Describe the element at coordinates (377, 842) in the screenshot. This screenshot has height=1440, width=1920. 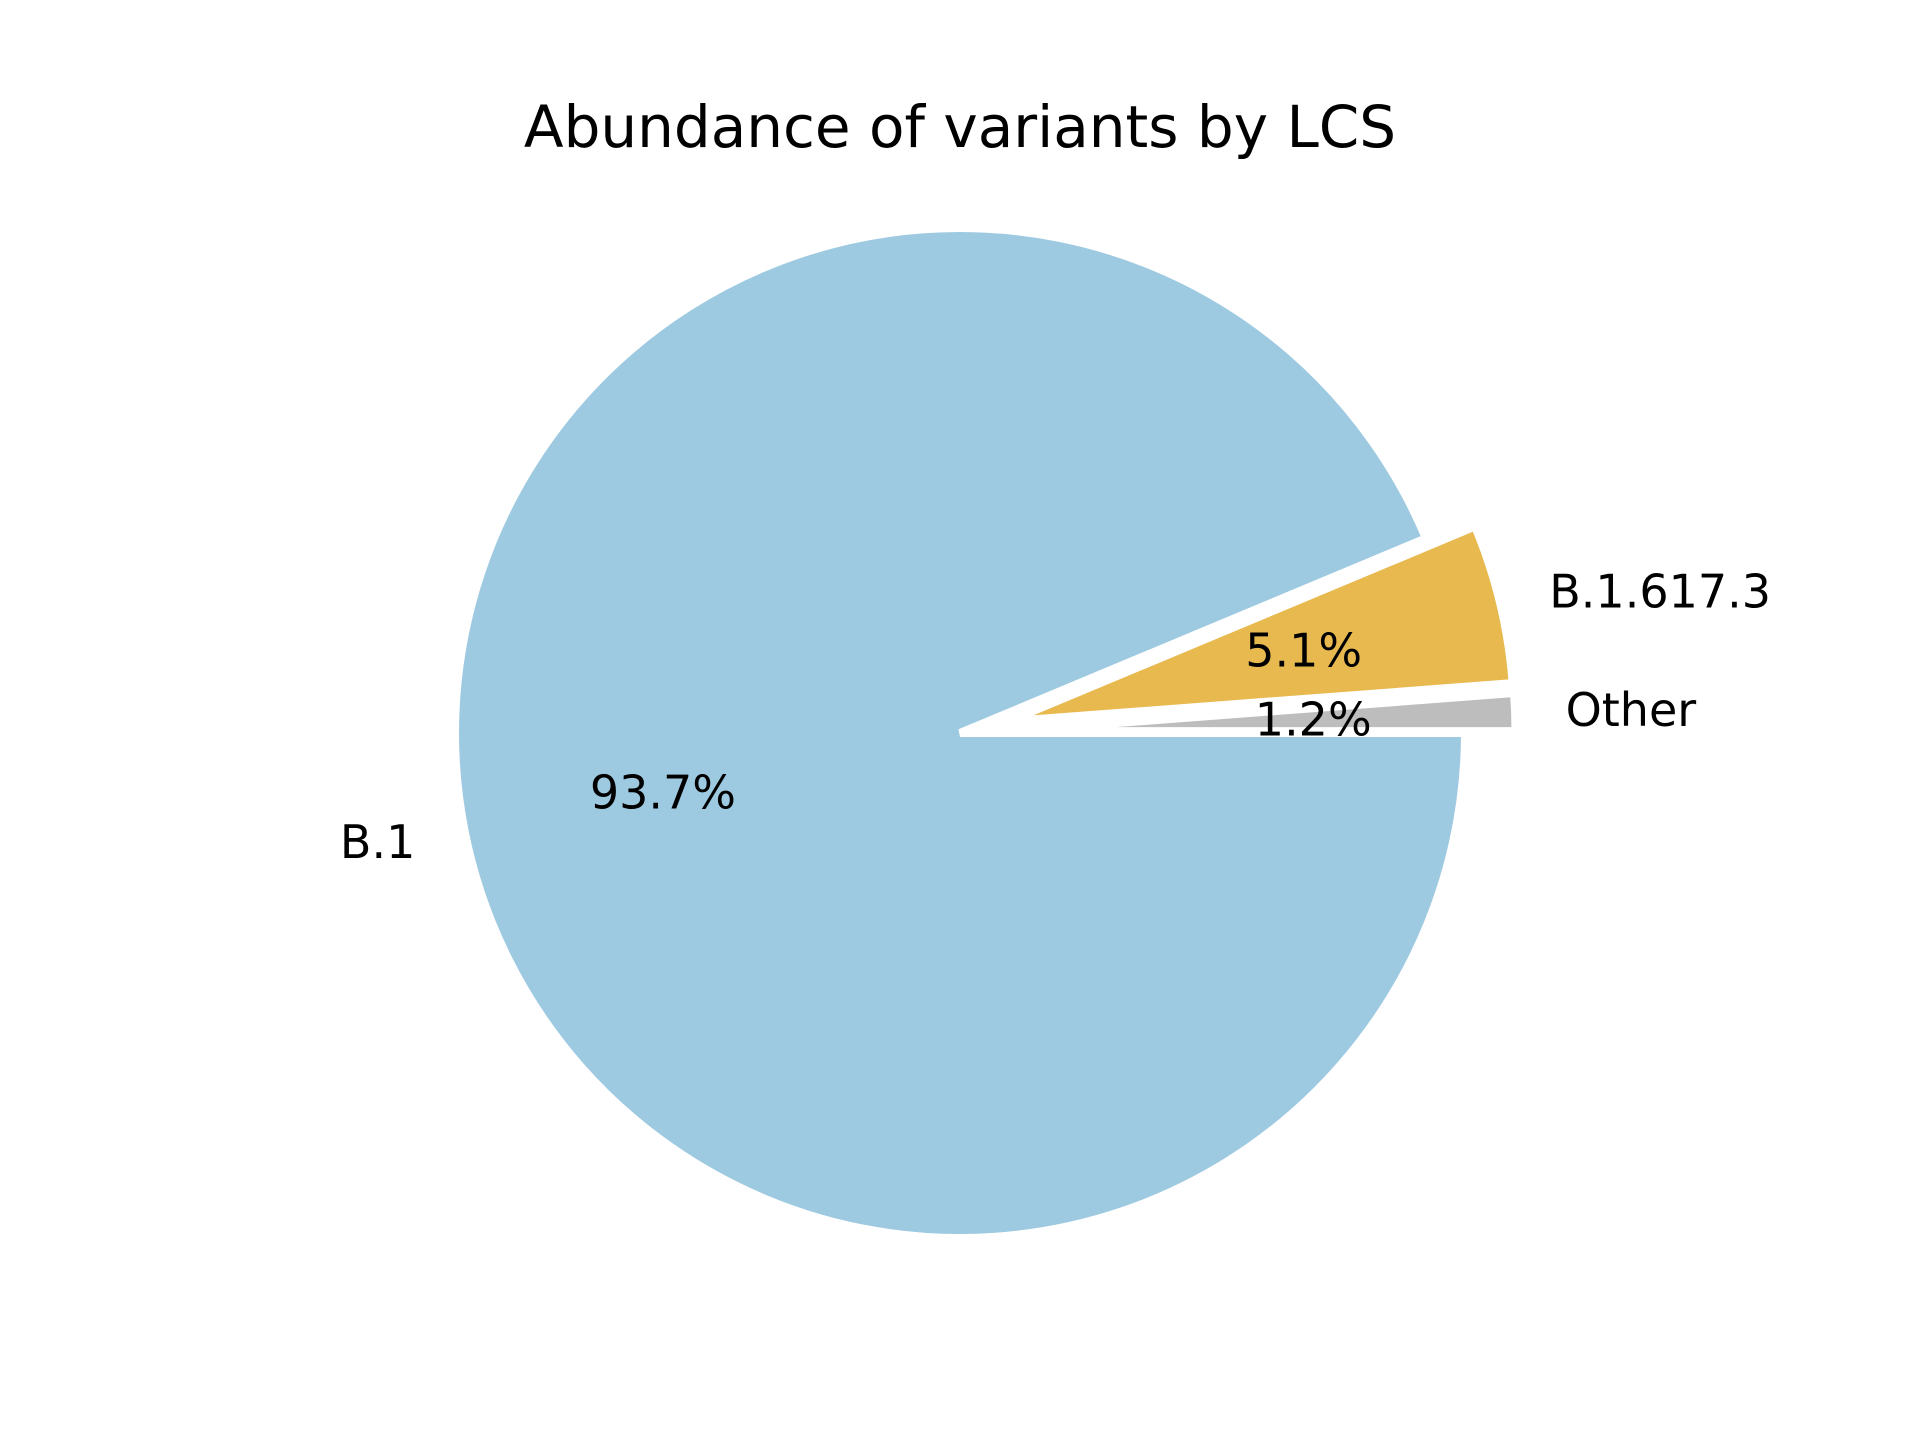
I see `slice-label-b-1: B.1` at that location.